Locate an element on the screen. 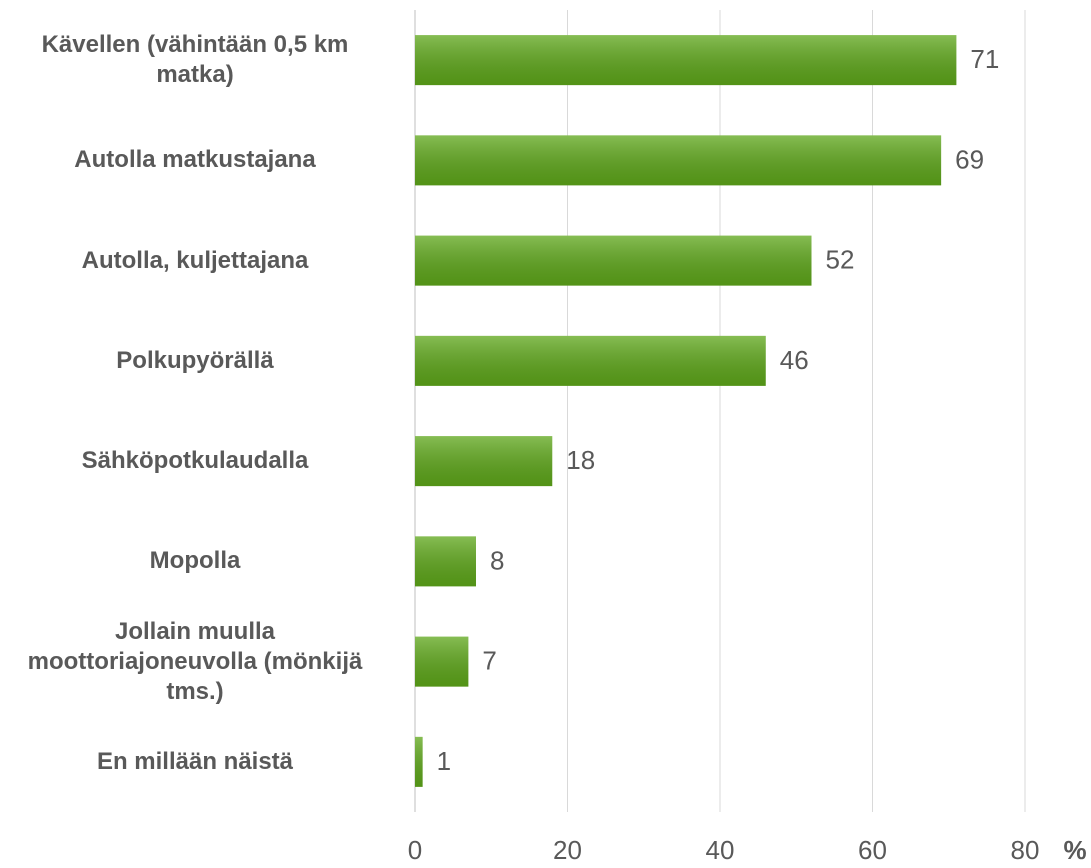  x-tick-label: 60 is located at coordinates (872, 850).